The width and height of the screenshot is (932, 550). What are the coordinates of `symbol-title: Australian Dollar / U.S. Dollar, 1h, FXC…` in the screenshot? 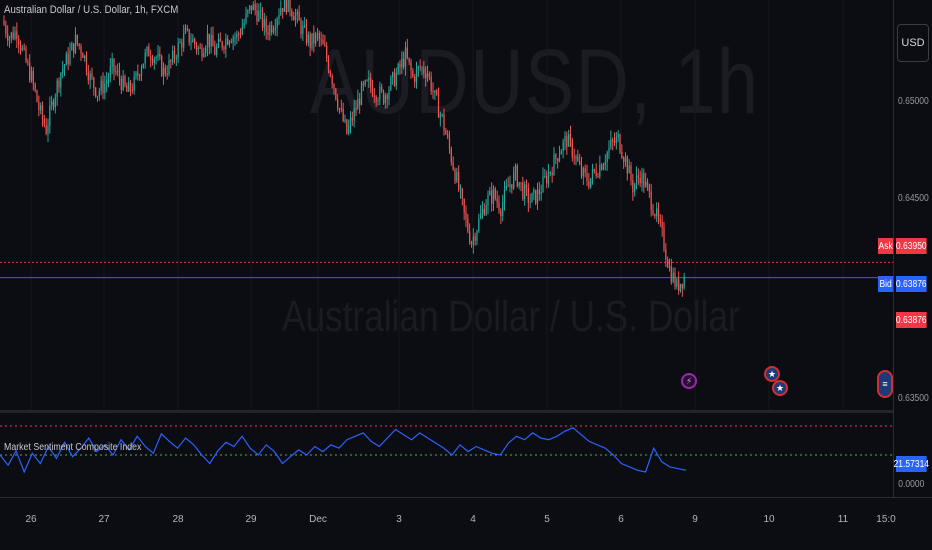 It's located at (91, 10).